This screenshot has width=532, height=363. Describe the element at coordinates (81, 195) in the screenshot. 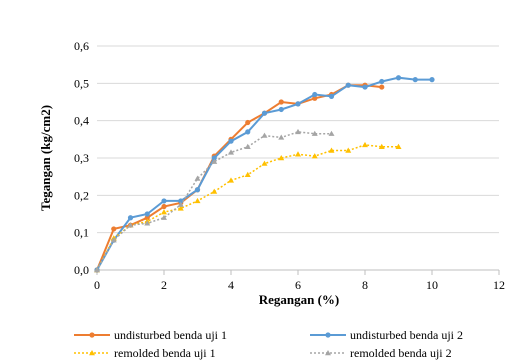

I see `y-tick-label: 0,2` at that location.